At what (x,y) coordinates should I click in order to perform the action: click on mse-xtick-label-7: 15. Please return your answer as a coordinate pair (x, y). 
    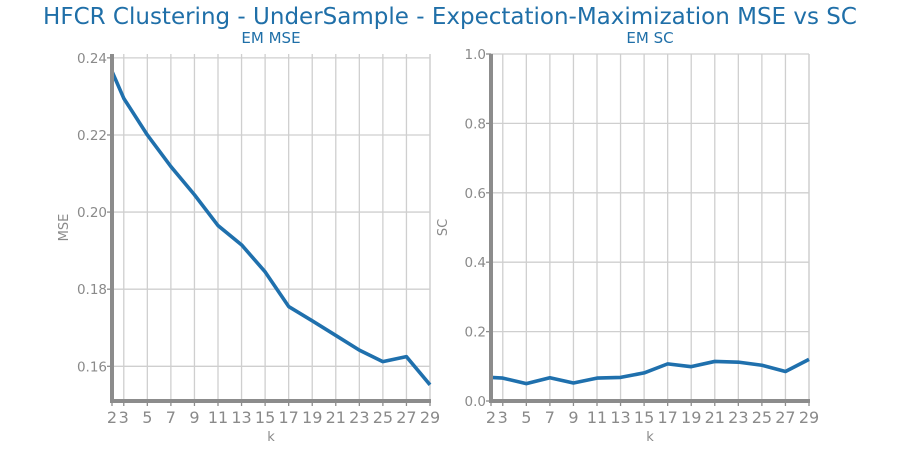
    Looking at the image, I should click on (265, 417).